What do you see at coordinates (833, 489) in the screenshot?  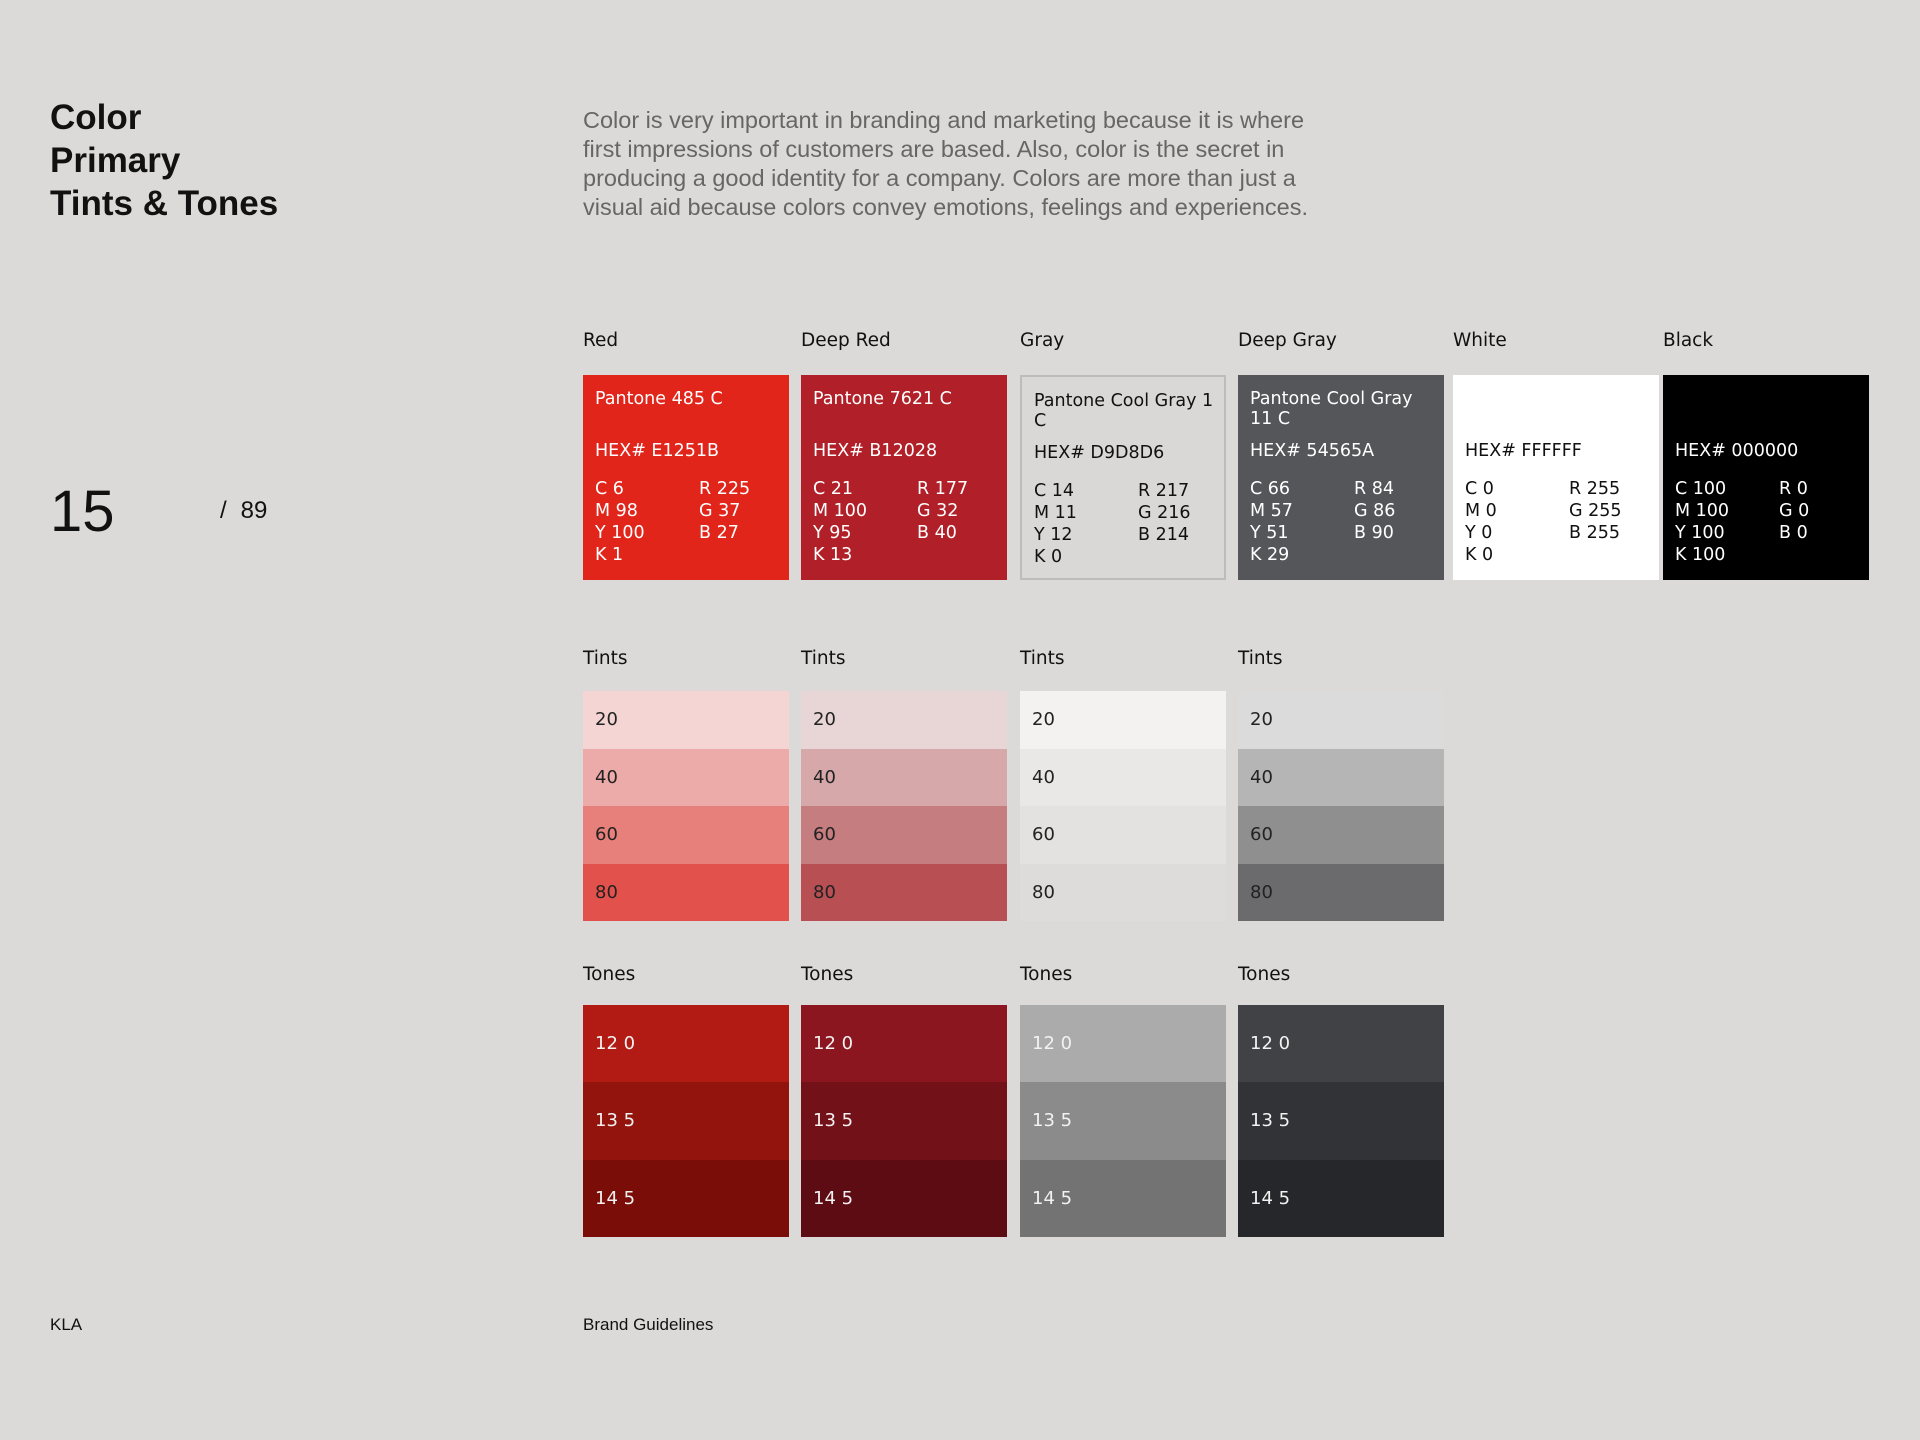 I see `cmyk-value: C 21` at bounding box center [833, 489].